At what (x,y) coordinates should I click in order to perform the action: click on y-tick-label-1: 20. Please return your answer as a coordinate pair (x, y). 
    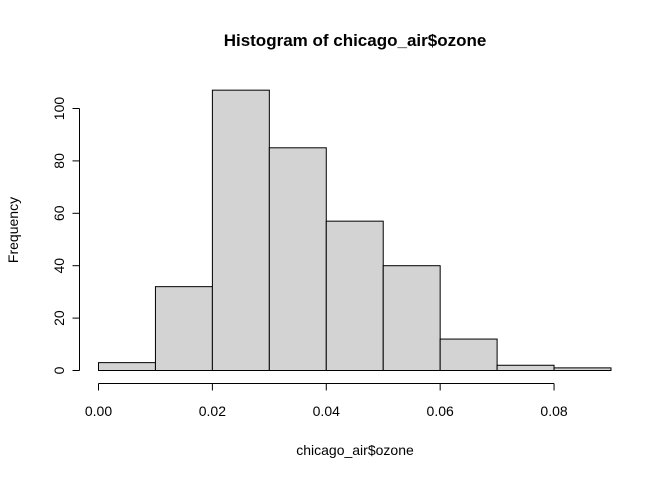
    Looking at the image, I should click on (59, 318).